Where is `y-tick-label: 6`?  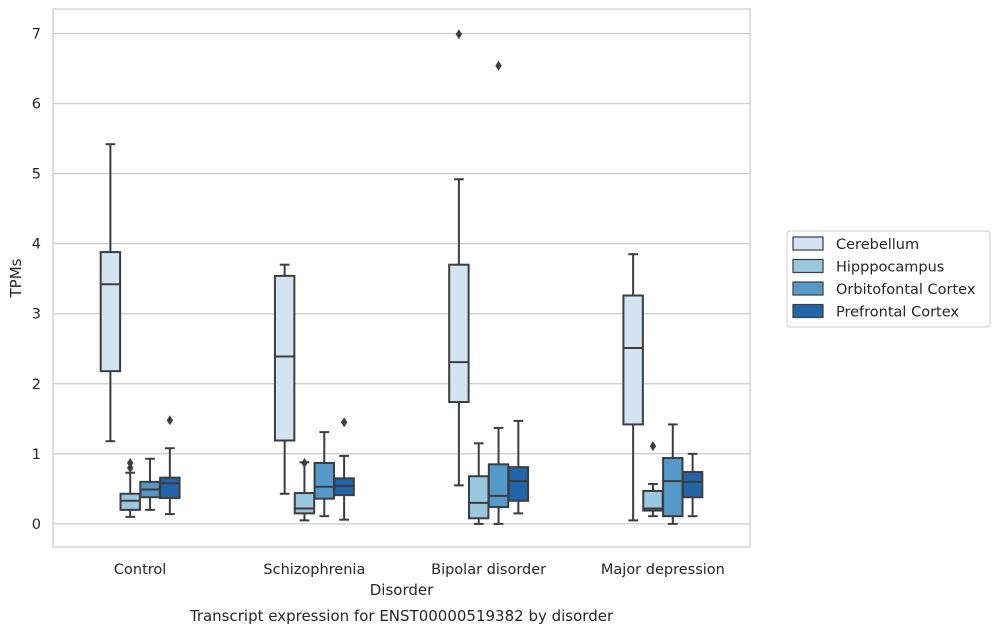
y-tick-label: 6 is located at coordinates (36, 105).